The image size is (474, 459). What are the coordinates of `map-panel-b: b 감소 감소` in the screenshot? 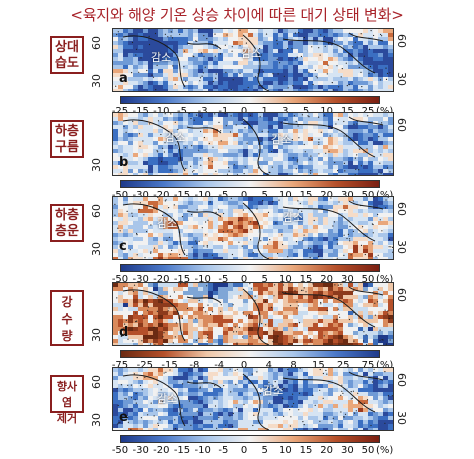 It's located at (253, 144).